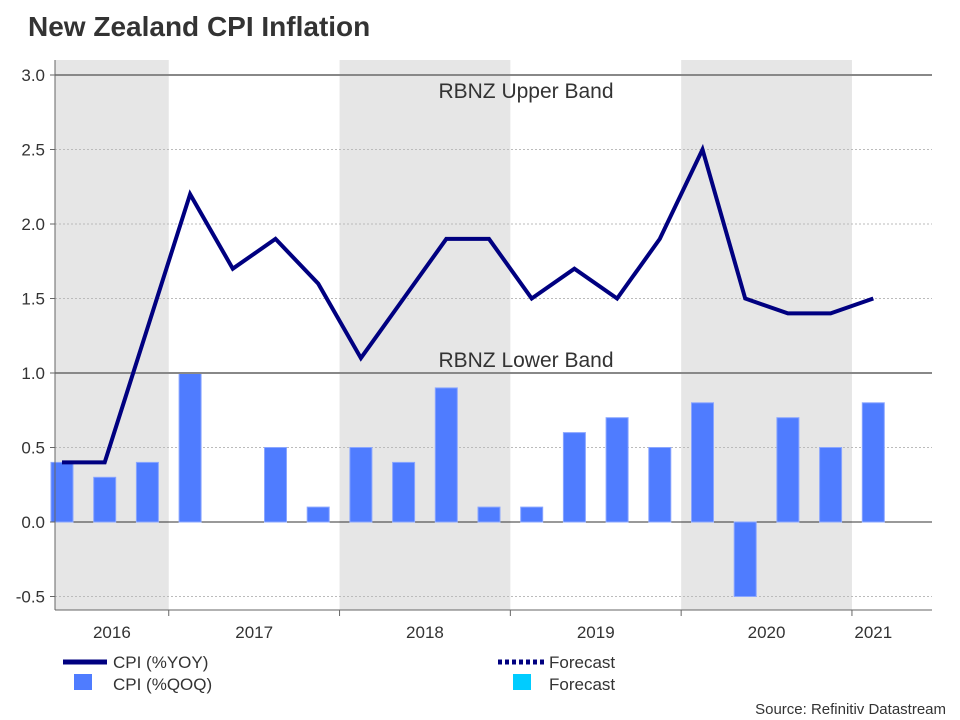  Describe the element at coordinates (112, 335) in the screenshot. I see `year-shade-2016` at that location.